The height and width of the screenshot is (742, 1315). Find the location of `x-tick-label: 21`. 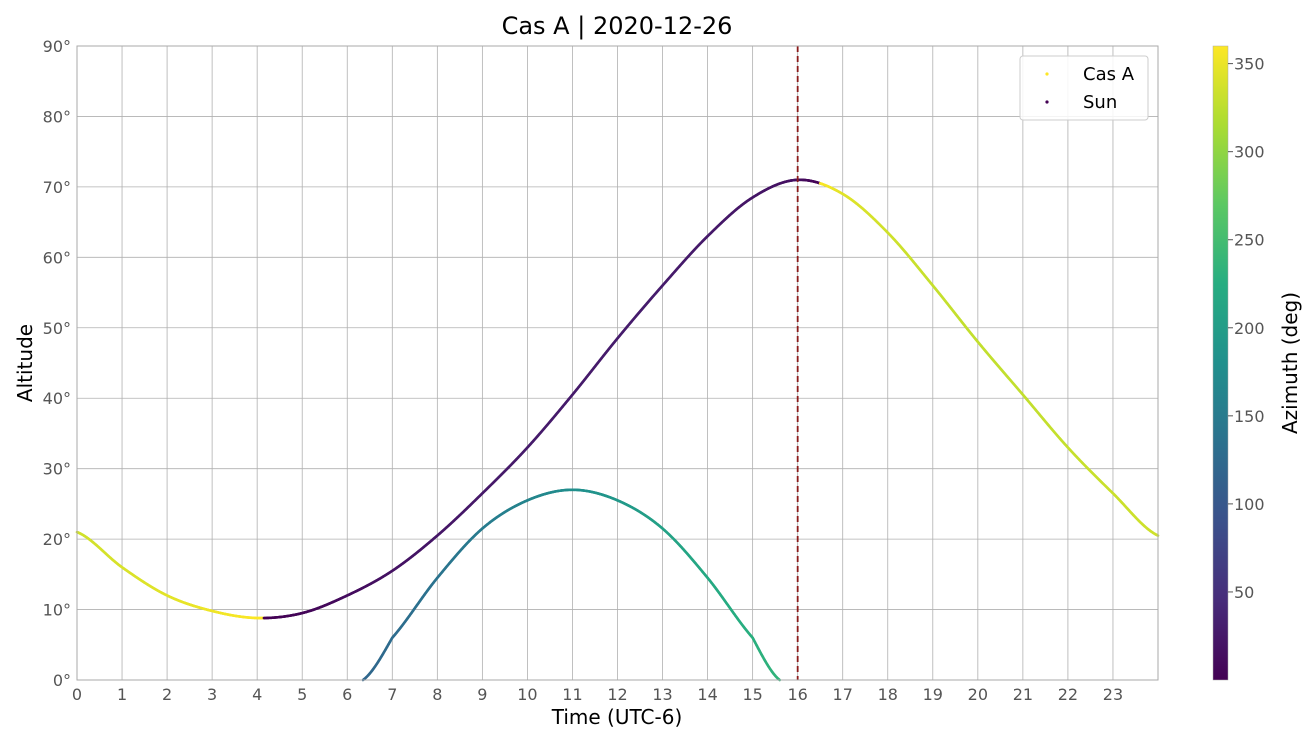

x-tick-label: 21 is located at coordinates (1023, 694).